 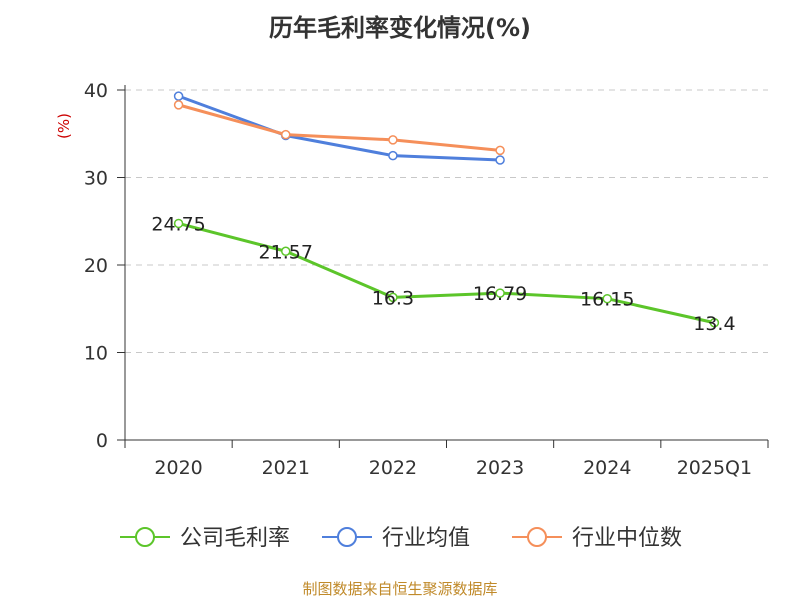 What do you see at coordinates (96, 179) in the screenshot?
I see `y-tick-label: 30` at bounding box center [96, 179].